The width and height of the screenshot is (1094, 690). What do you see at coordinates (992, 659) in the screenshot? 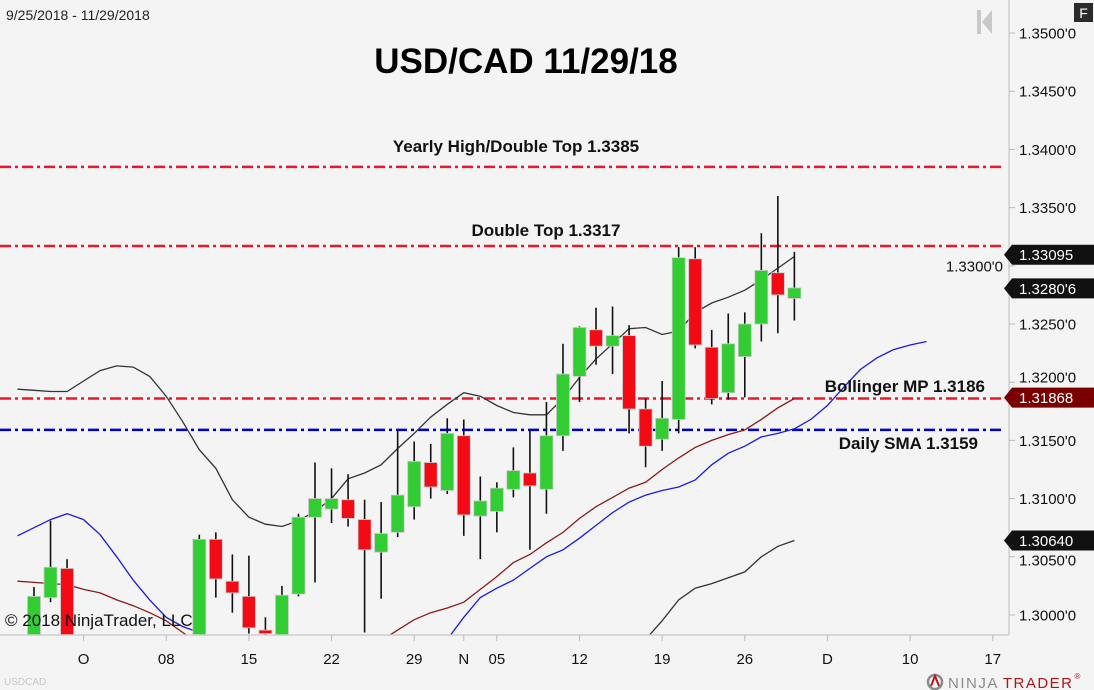
I see `x-tick-label: 17` at bounding box center [992, 659].